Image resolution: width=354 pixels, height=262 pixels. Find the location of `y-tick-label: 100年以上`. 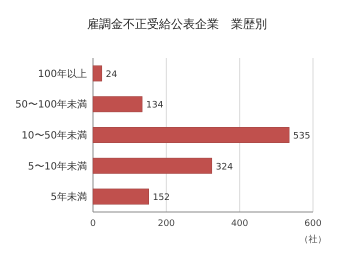

y-tick-label: 100年以上 is located at coordinates (62, 74).